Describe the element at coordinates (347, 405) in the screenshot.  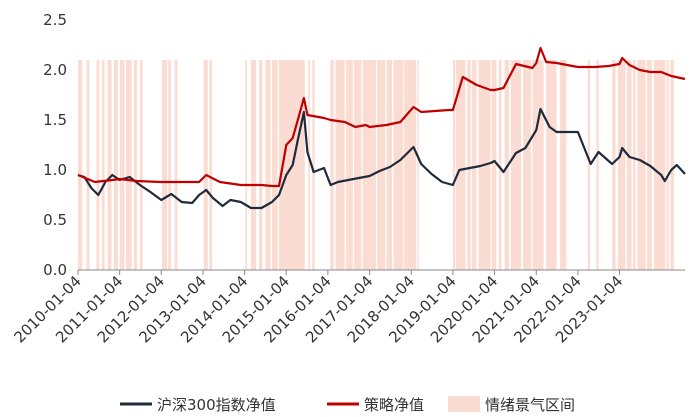
I see `legend: 沪深300指数净值 策略净值 情绪景气区间` at that location.